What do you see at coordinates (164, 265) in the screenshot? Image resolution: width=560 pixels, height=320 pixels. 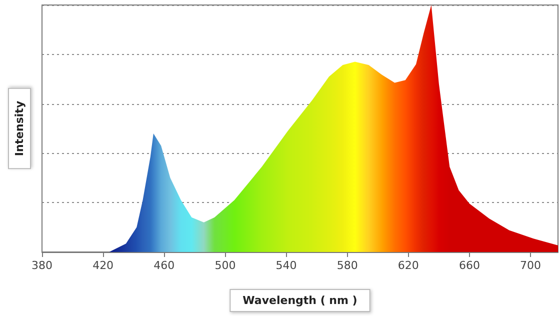 I see `x-tick-label: 460` at bounding box center [164, 265].